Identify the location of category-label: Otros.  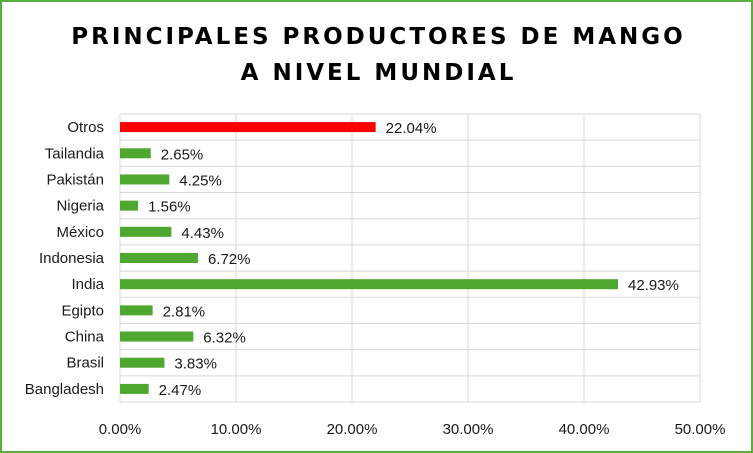
(85, 127).